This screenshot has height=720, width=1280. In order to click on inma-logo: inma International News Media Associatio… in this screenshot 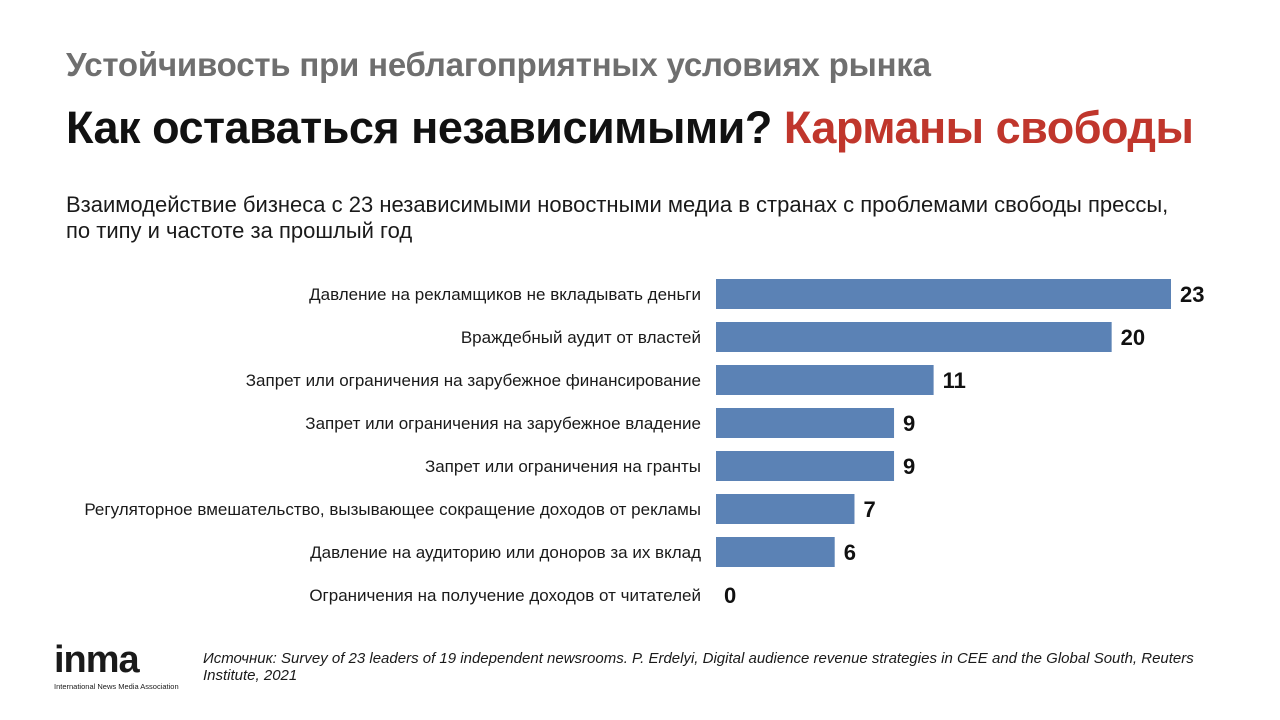, I will do `click(119, 666)`.